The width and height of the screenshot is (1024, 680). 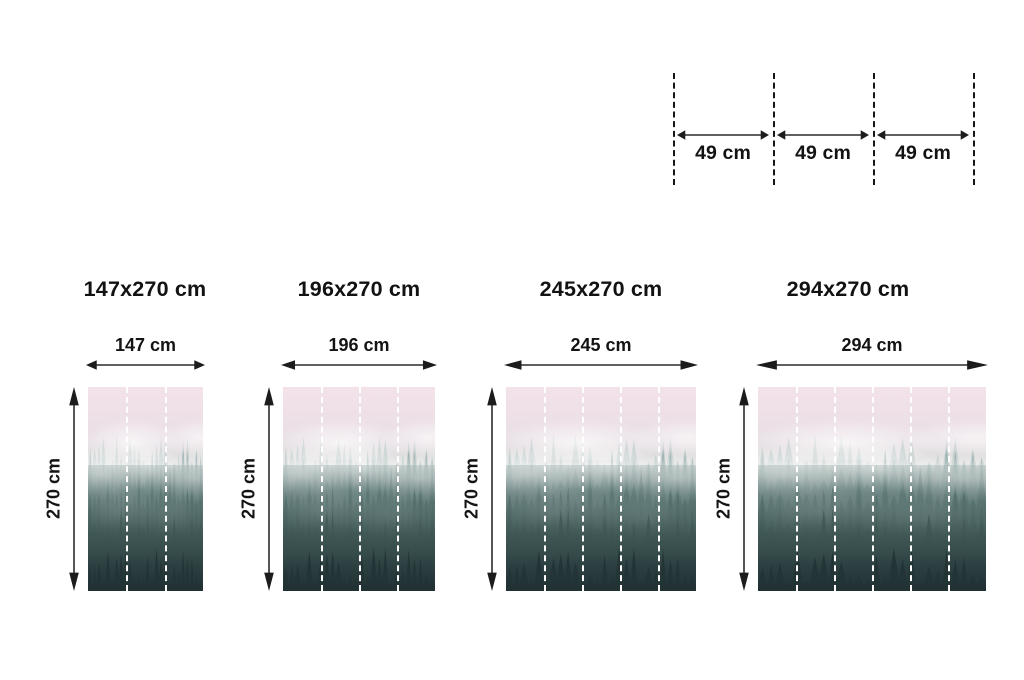 I want to click on width-label-2: 196 cm, so click(x=359, y=345).